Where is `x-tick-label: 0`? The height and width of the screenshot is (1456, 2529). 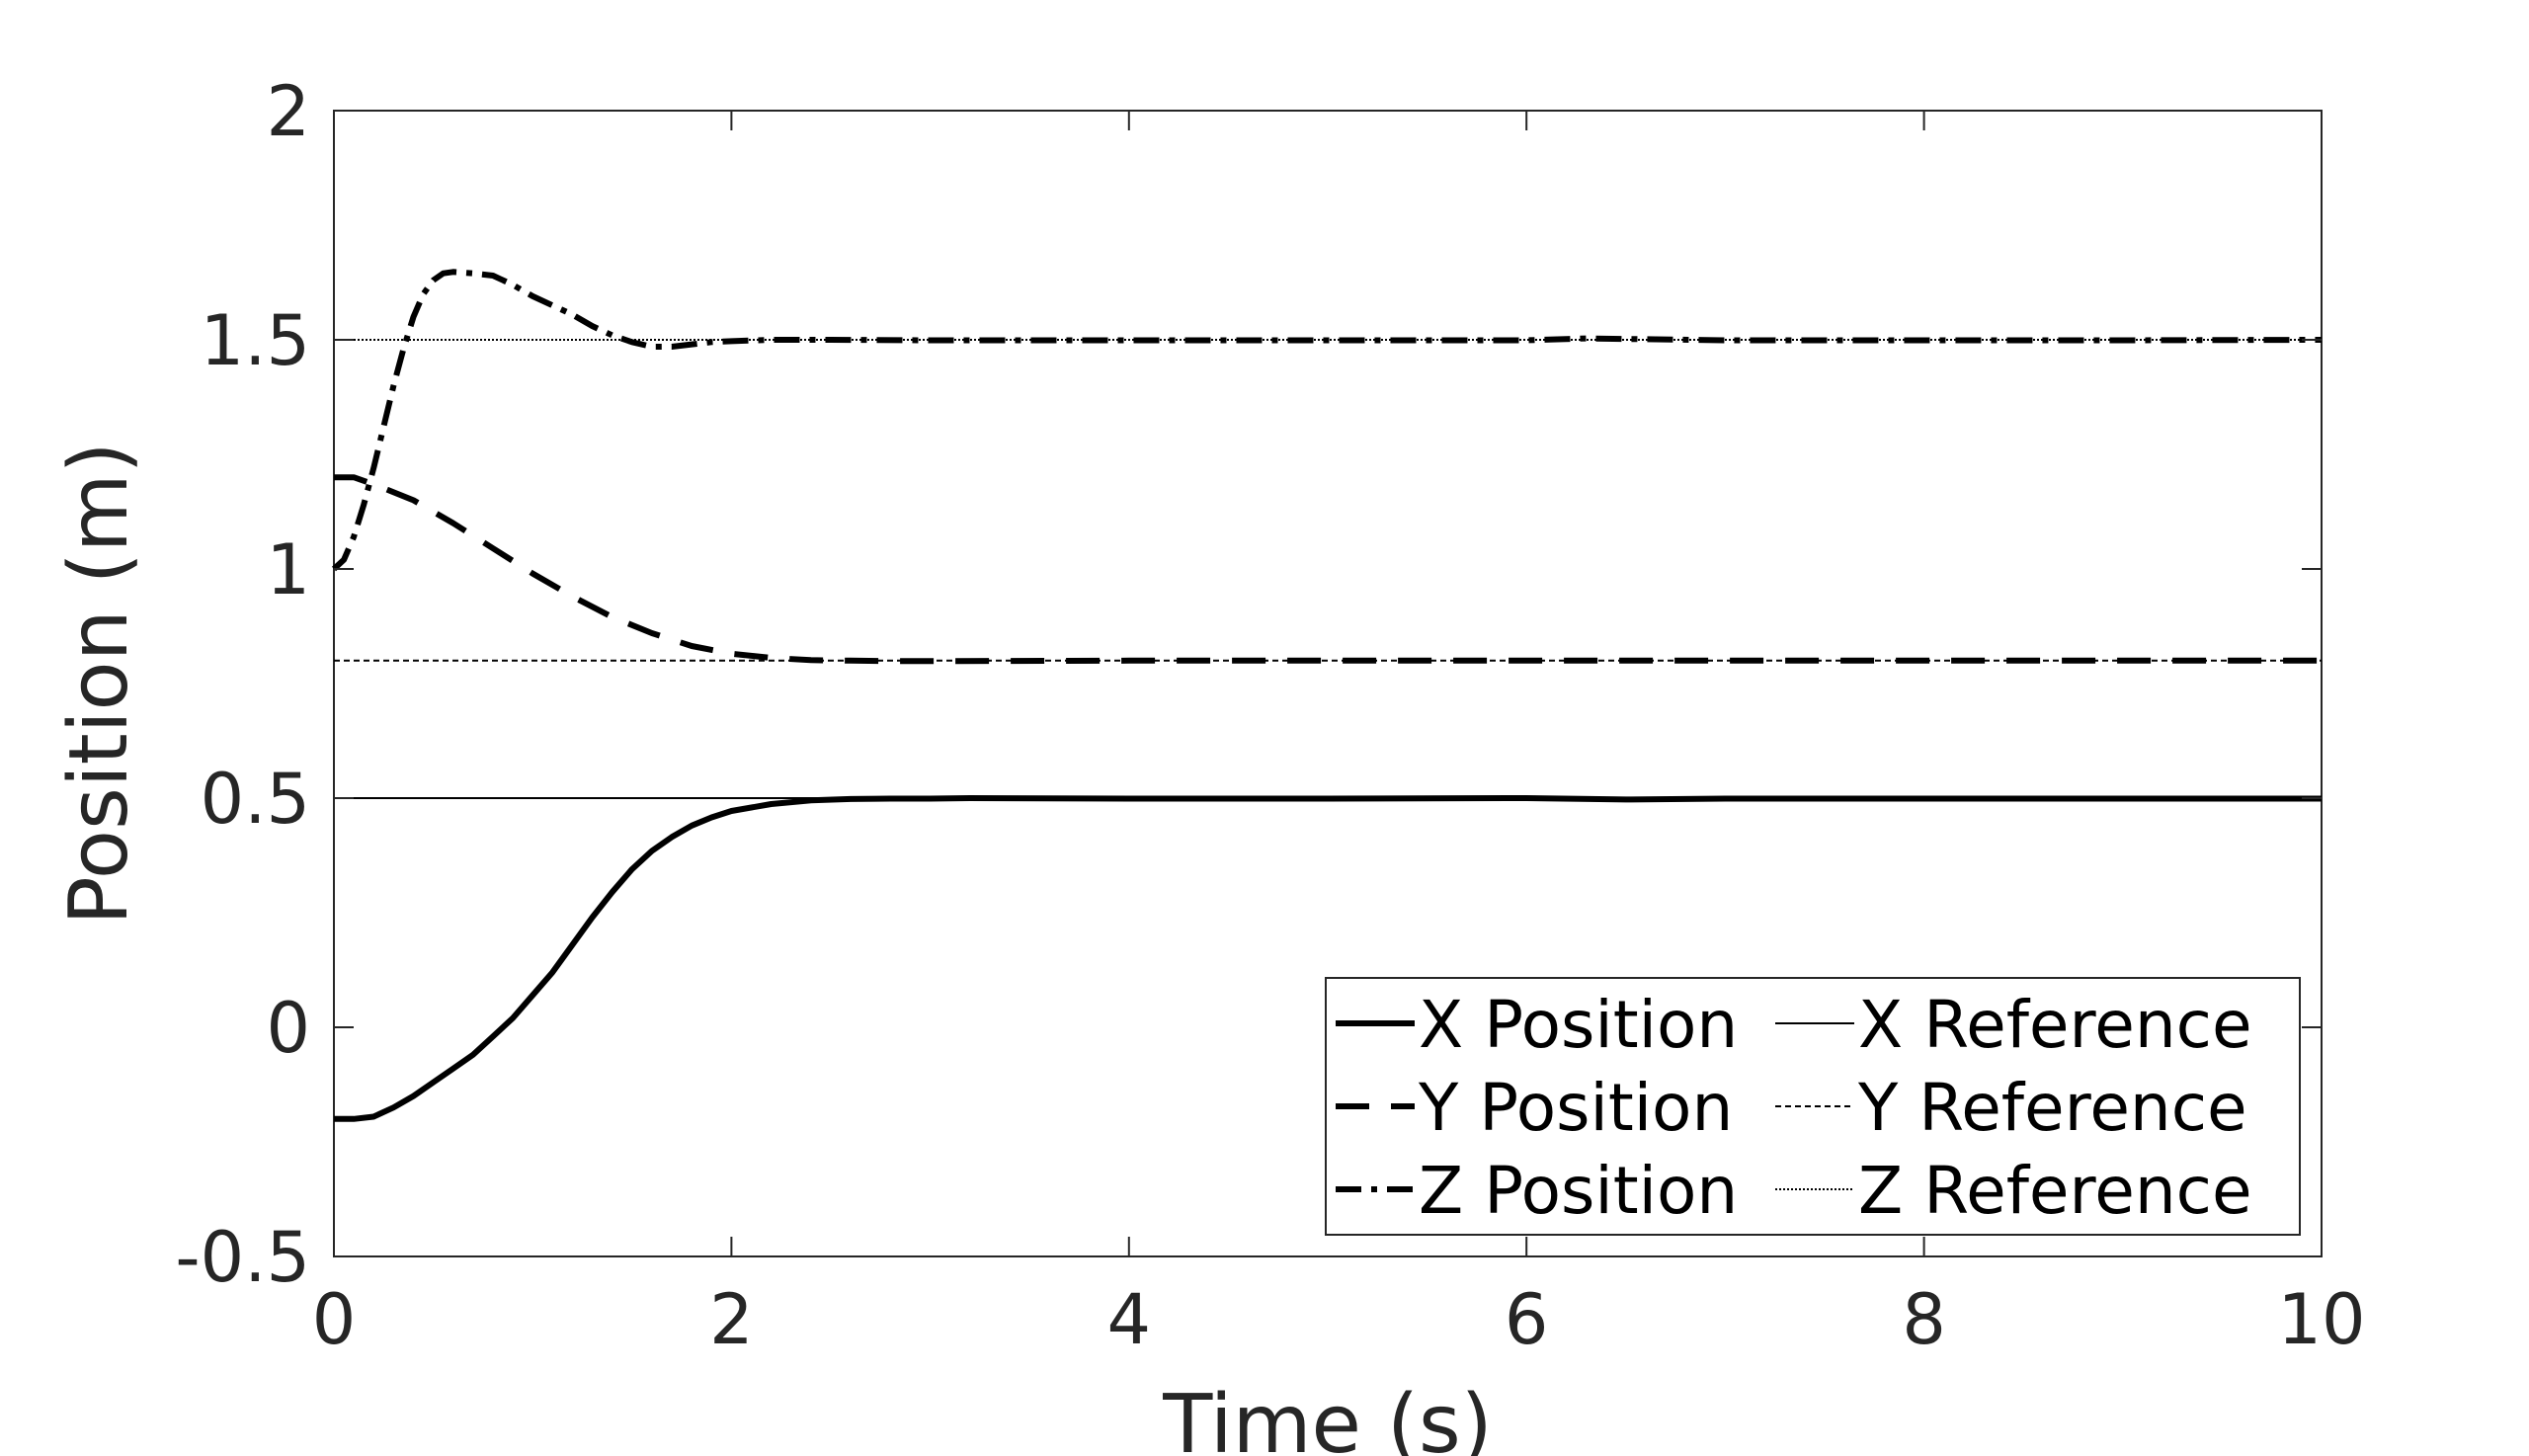 x-tick-label: 0 is located at coordinates (334, 1319).